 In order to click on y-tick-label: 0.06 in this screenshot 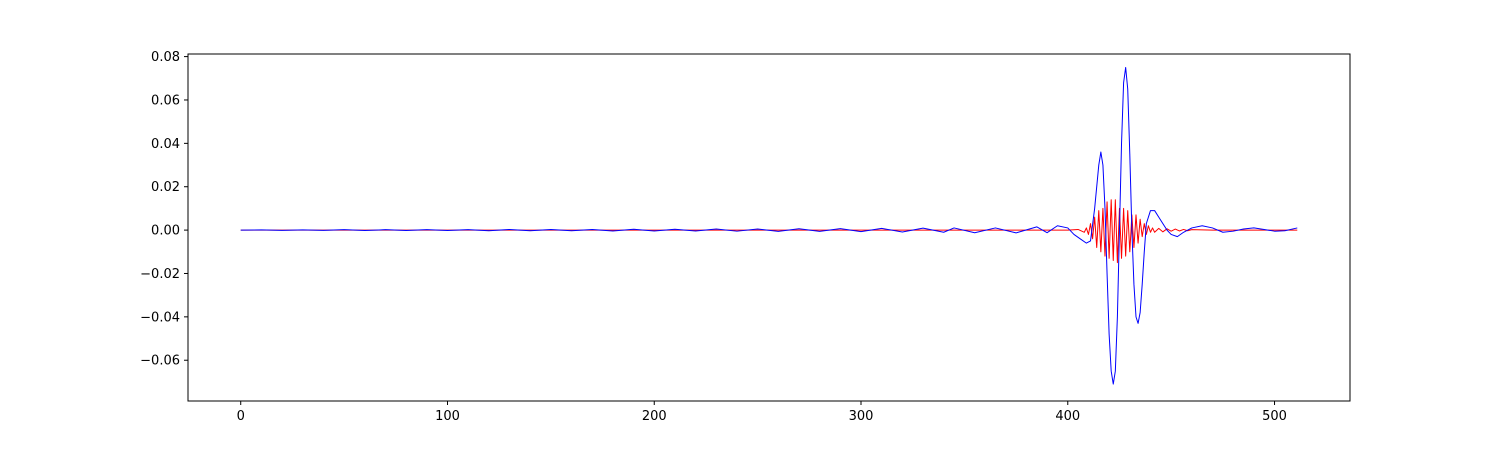, I will do `click(165, 100)`.